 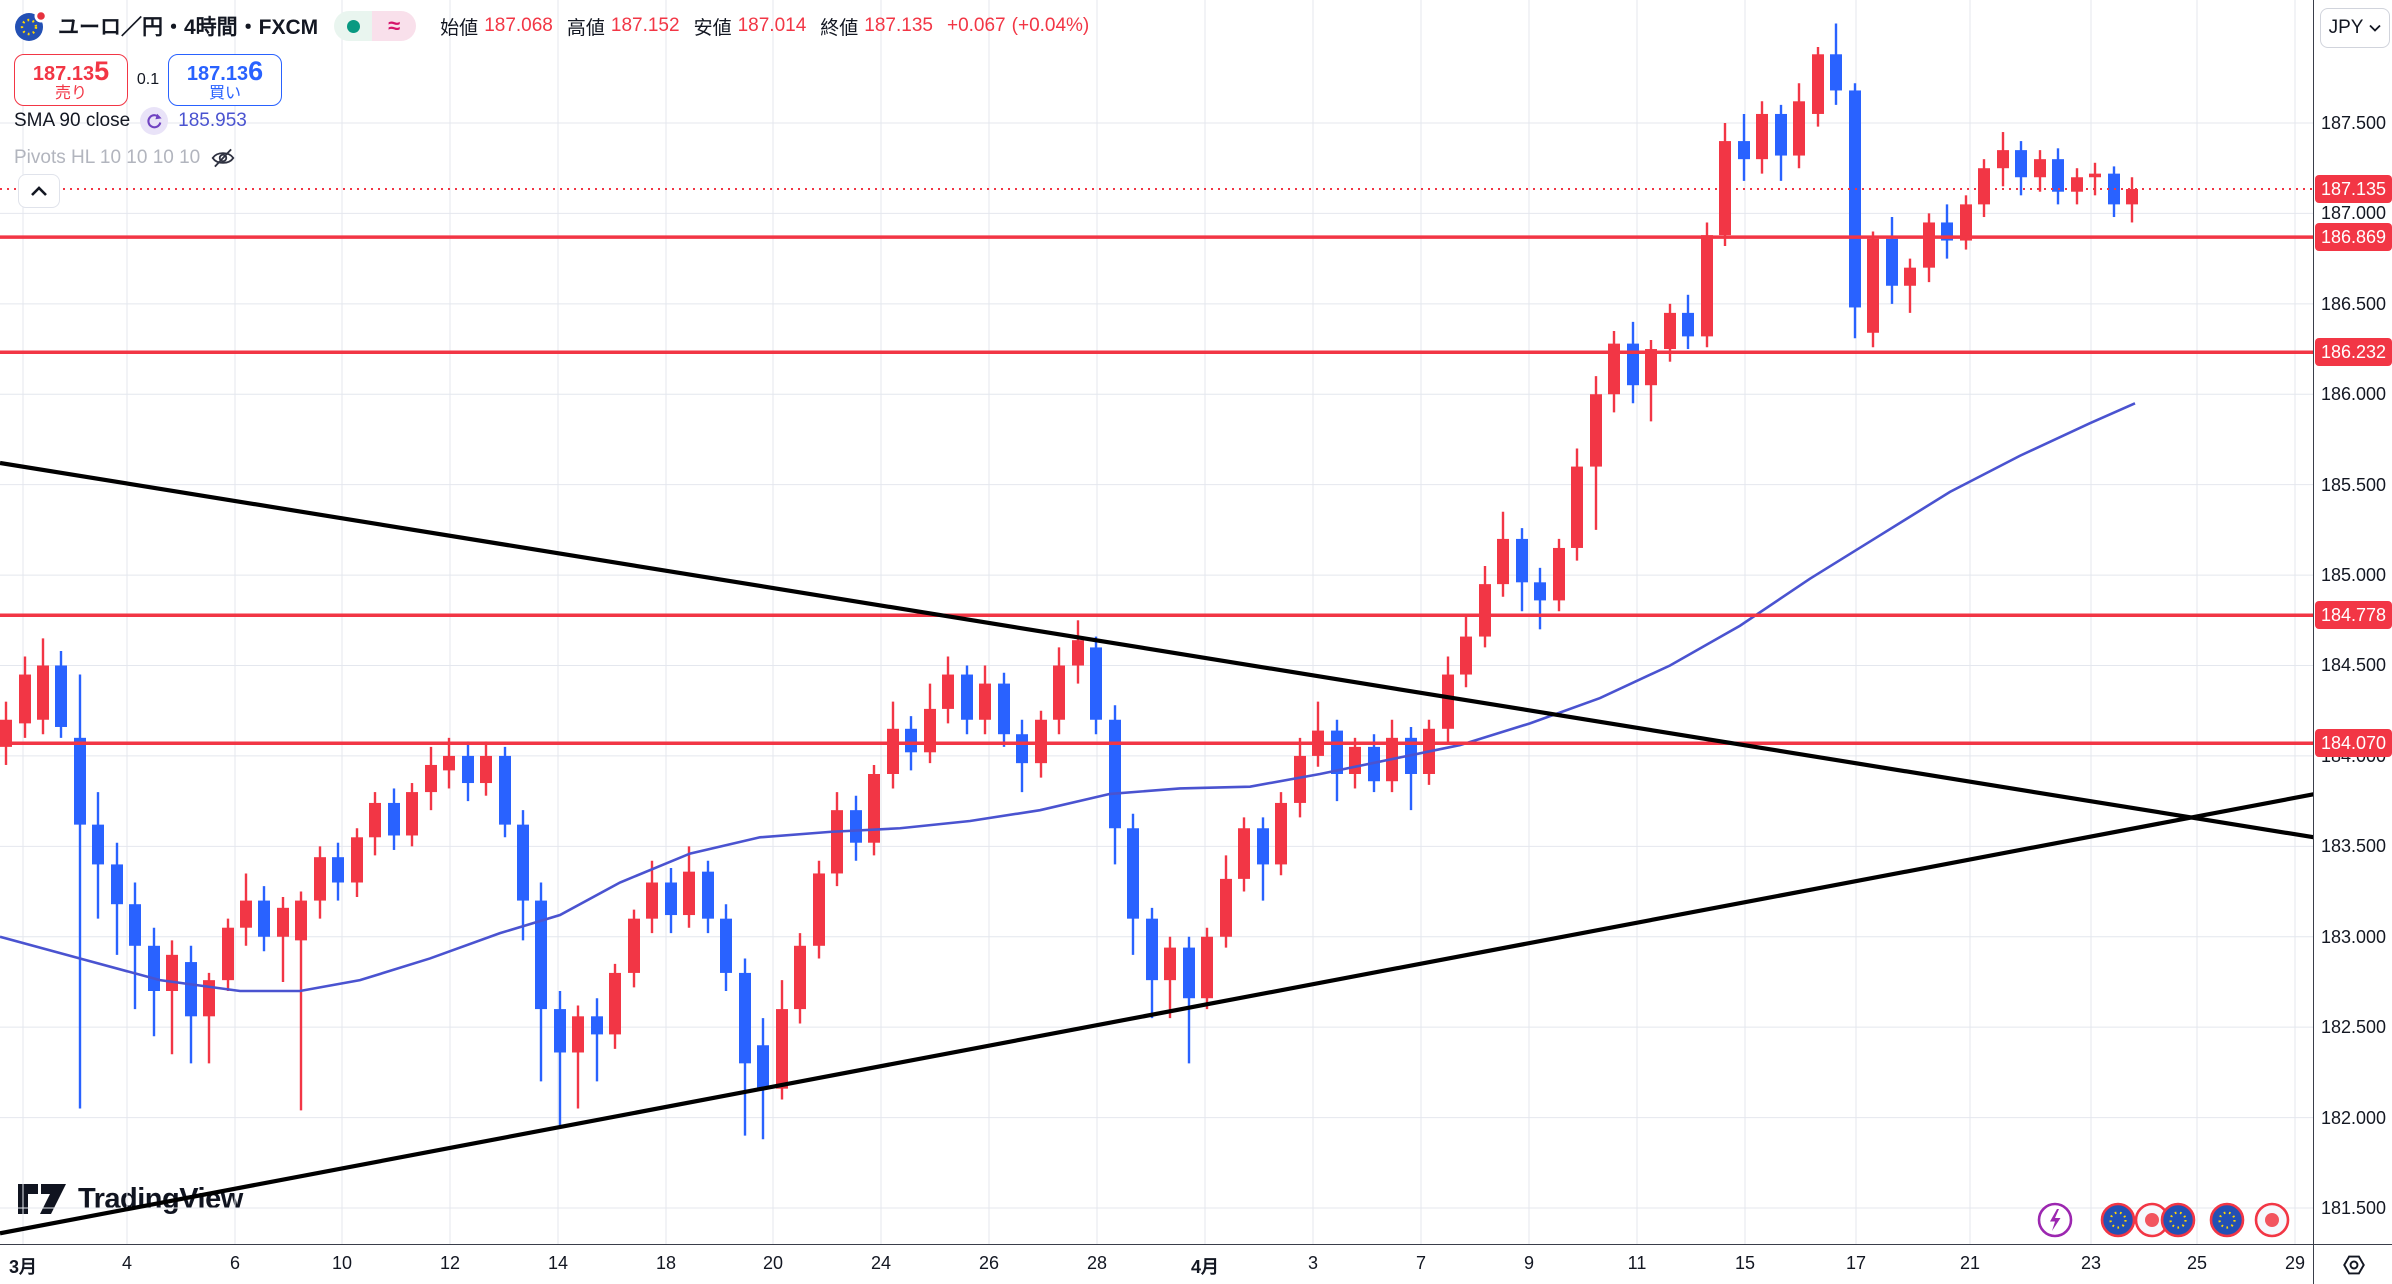 What do you see at coordinates (39, 191) in the screenshot?
I see `collapse-indicators-button` at bounding box center [39, 191].